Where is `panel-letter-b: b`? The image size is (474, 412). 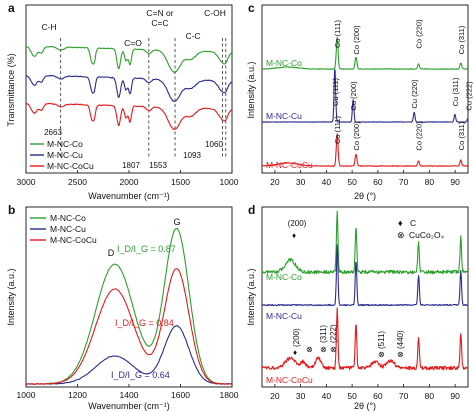 panel-letter-b: b is located at coordinates (11, 210).